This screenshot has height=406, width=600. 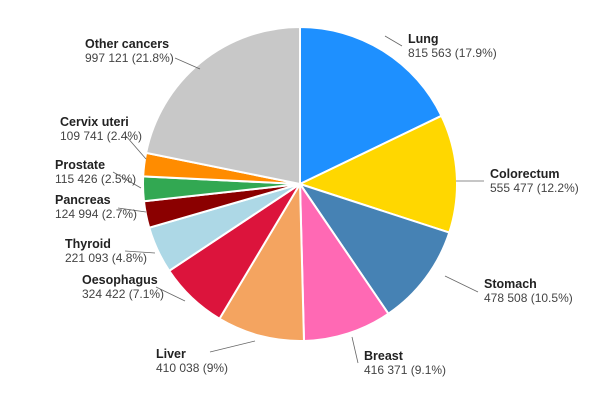 What do you see at coordinates (355, 350) in the screenshot?
I see `leader-line-breast` at bounding box center [355, 350].